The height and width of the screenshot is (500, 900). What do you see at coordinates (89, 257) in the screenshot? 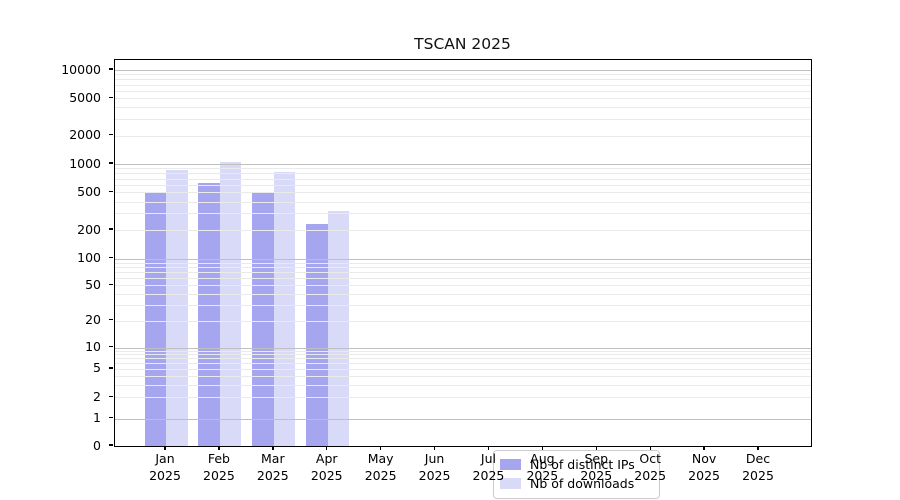
I see `y-axis-tick-label-100: 100` at bounding box center [89, 257].